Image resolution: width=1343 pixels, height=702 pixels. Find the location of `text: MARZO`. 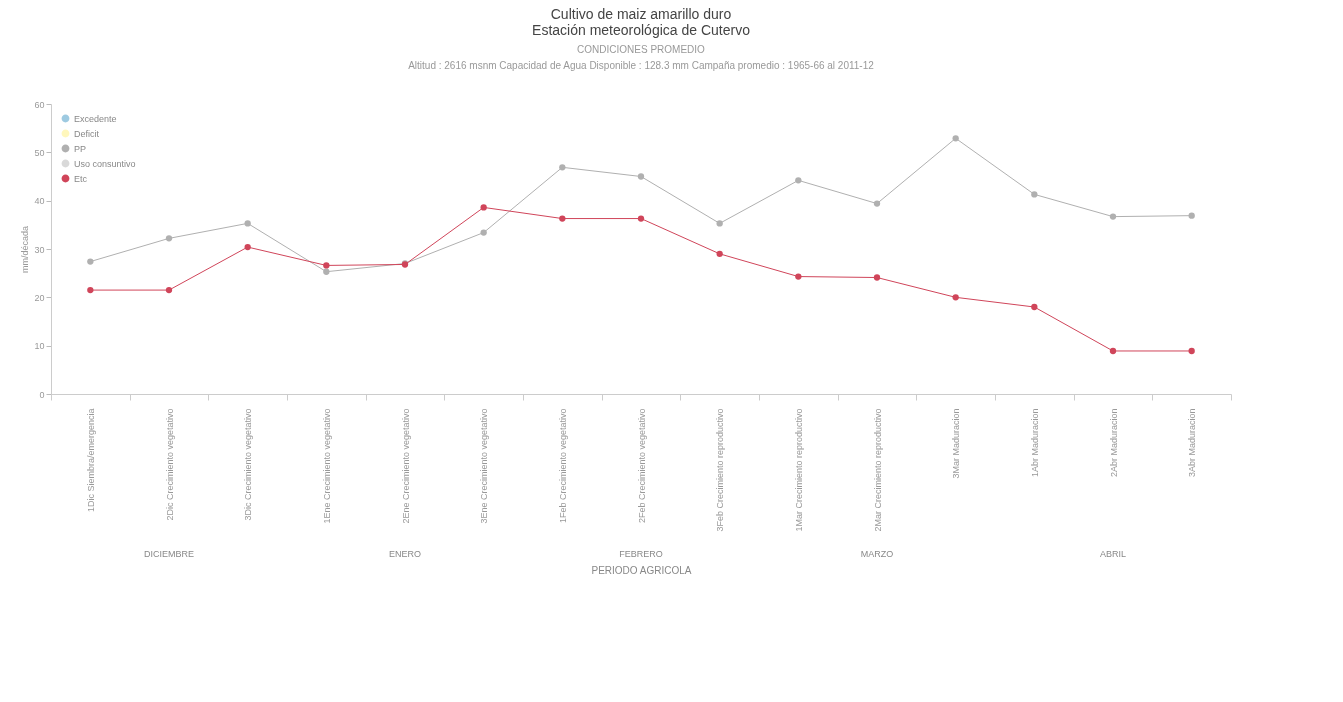

text: MARZO is located at coordinates (877, 554).